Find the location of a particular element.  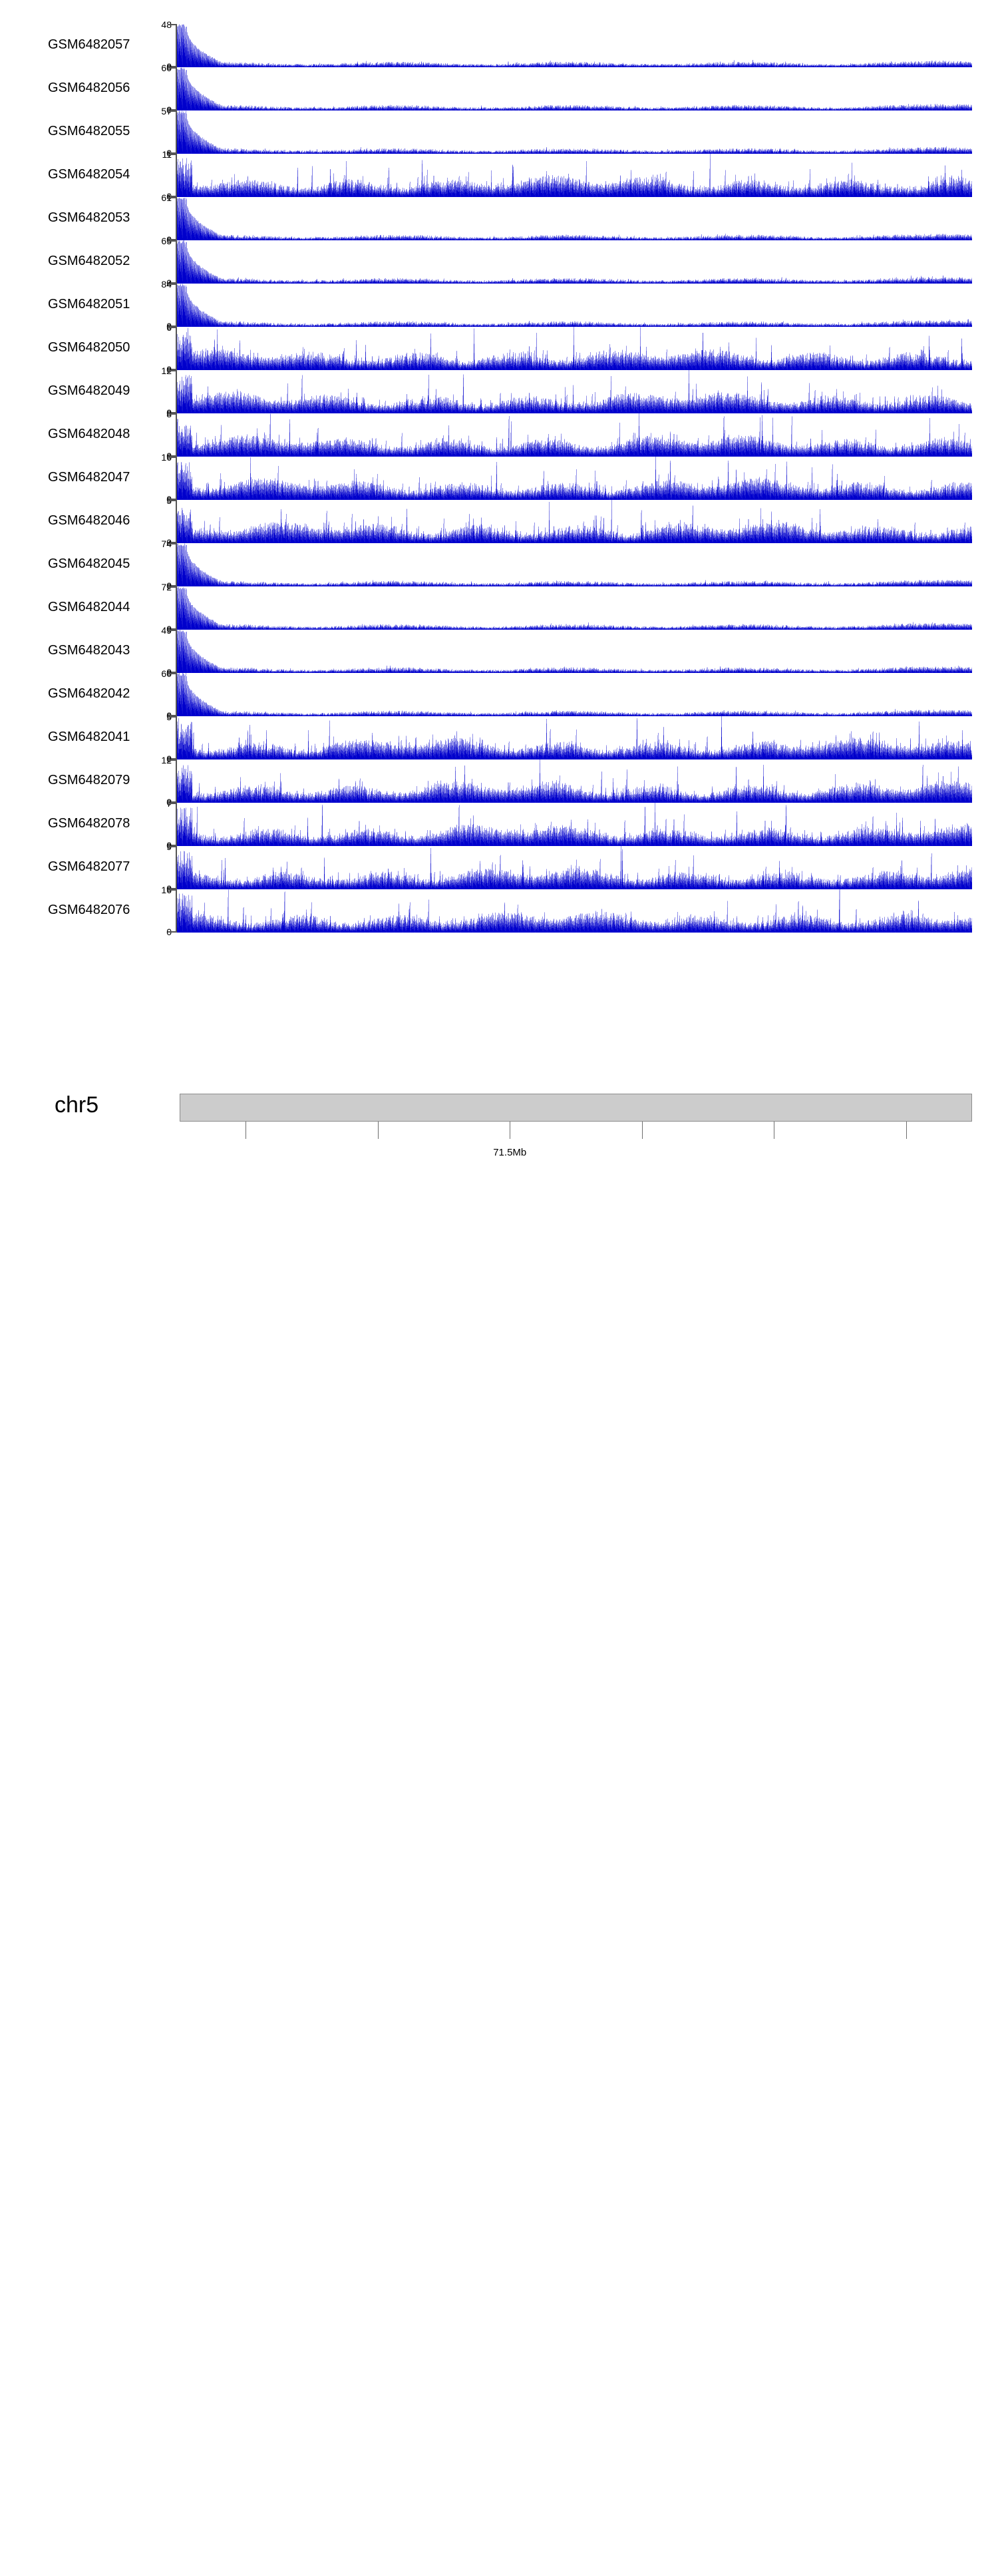

track-sample-label: GSM6482042 is located at coordinates (89, 693).